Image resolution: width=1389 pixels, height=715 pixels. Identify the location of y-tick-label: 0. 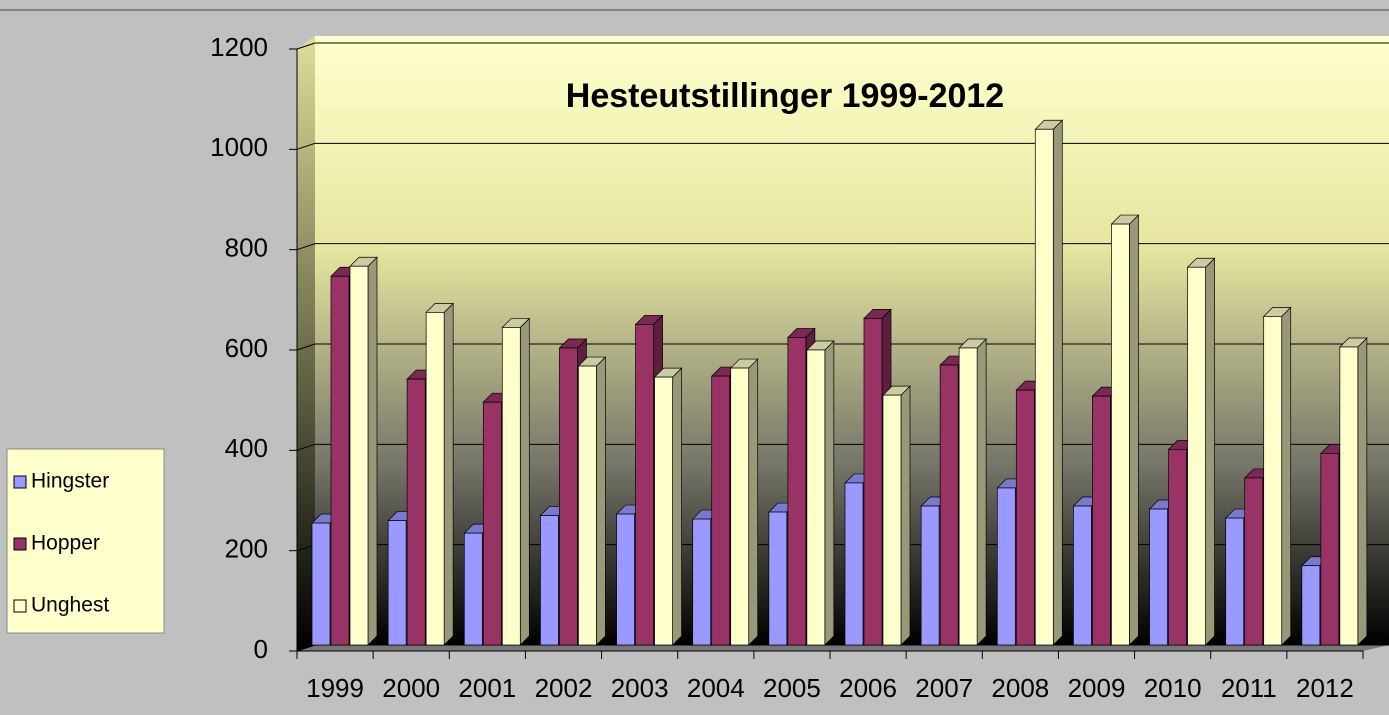
(261, 649).